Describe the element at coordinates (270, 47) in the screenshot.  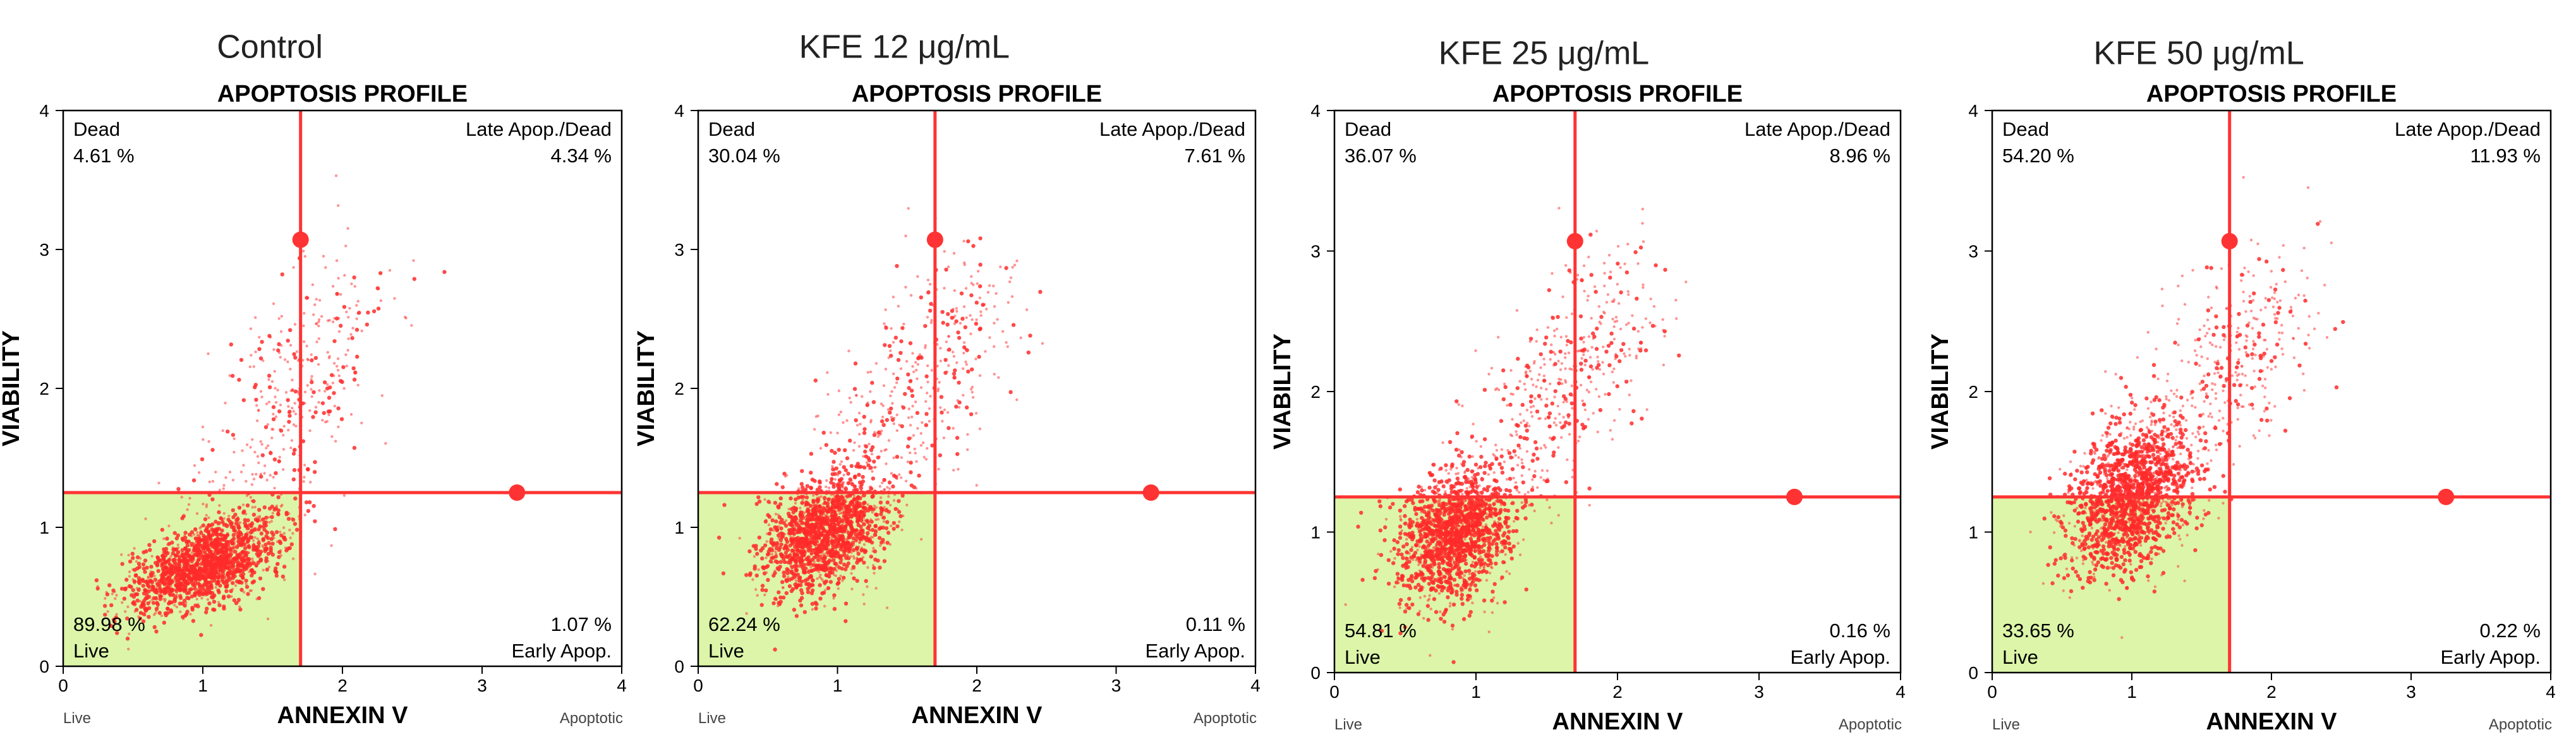
I see `panel-title: Control` at that location.